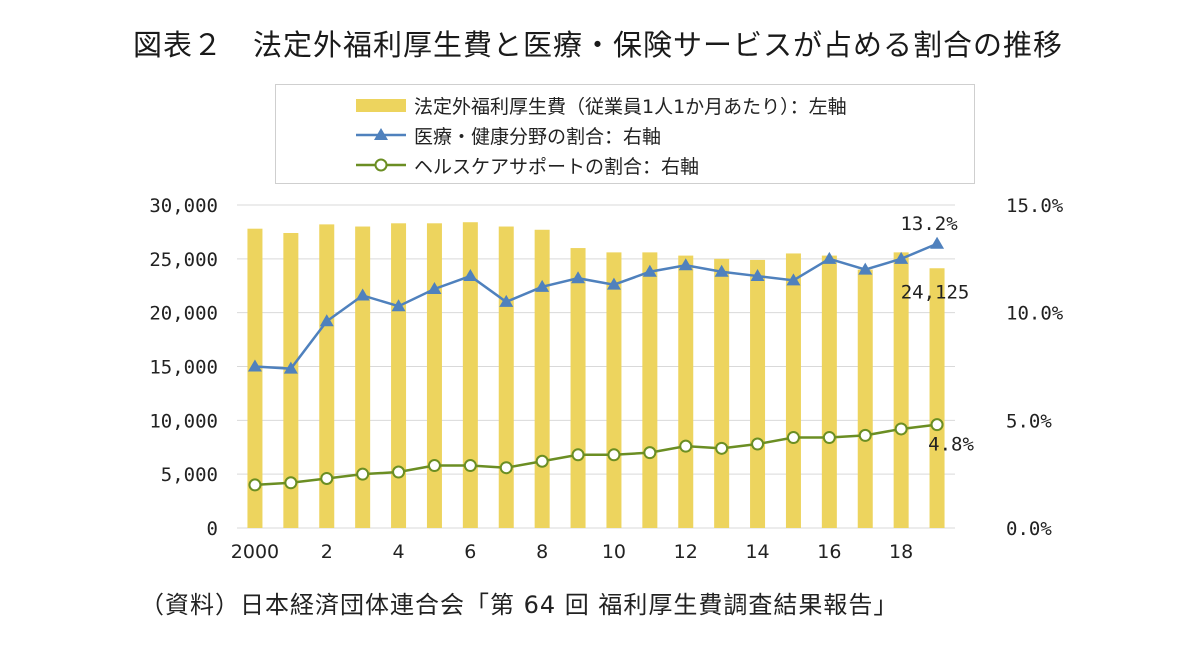 The image size is (1196, 652). Describe the element at coordinates (1035, 206) in the screenshot. I see `y-right-tick-label: 15.0%` at that location.